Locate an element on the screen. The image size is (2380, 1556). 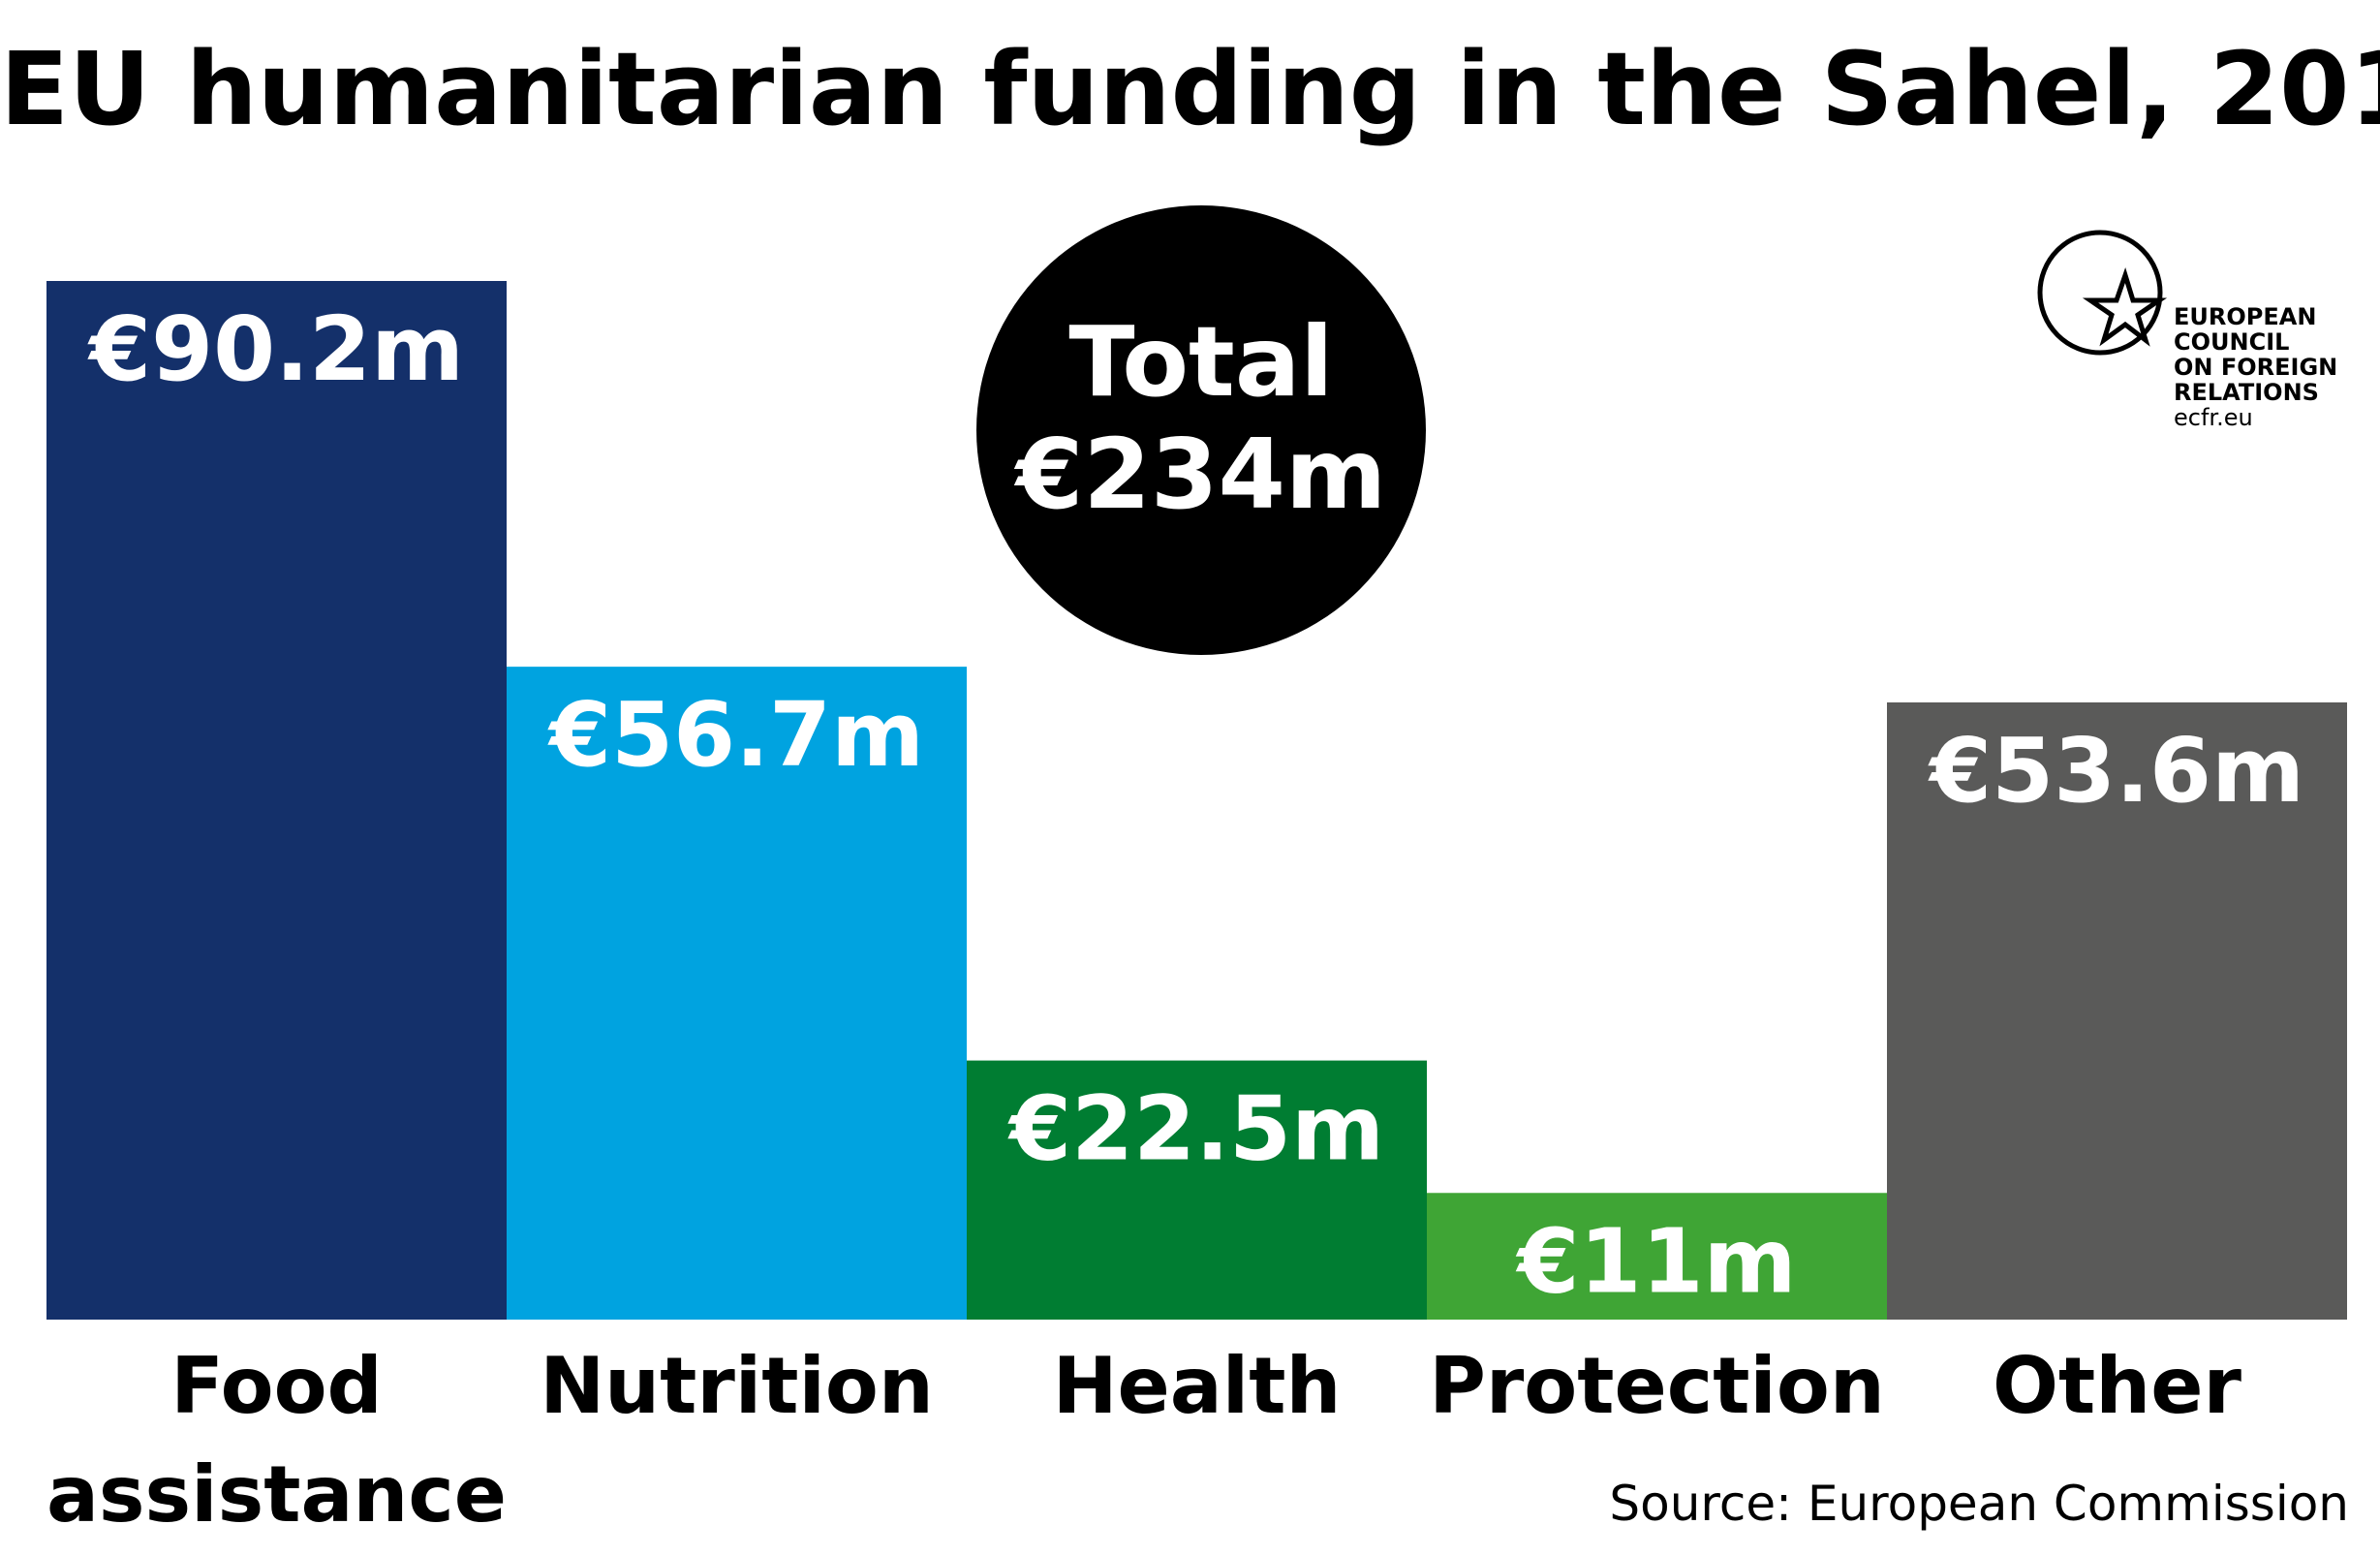
bar-value-label: €90.2m is located at coordinates (275, 349).